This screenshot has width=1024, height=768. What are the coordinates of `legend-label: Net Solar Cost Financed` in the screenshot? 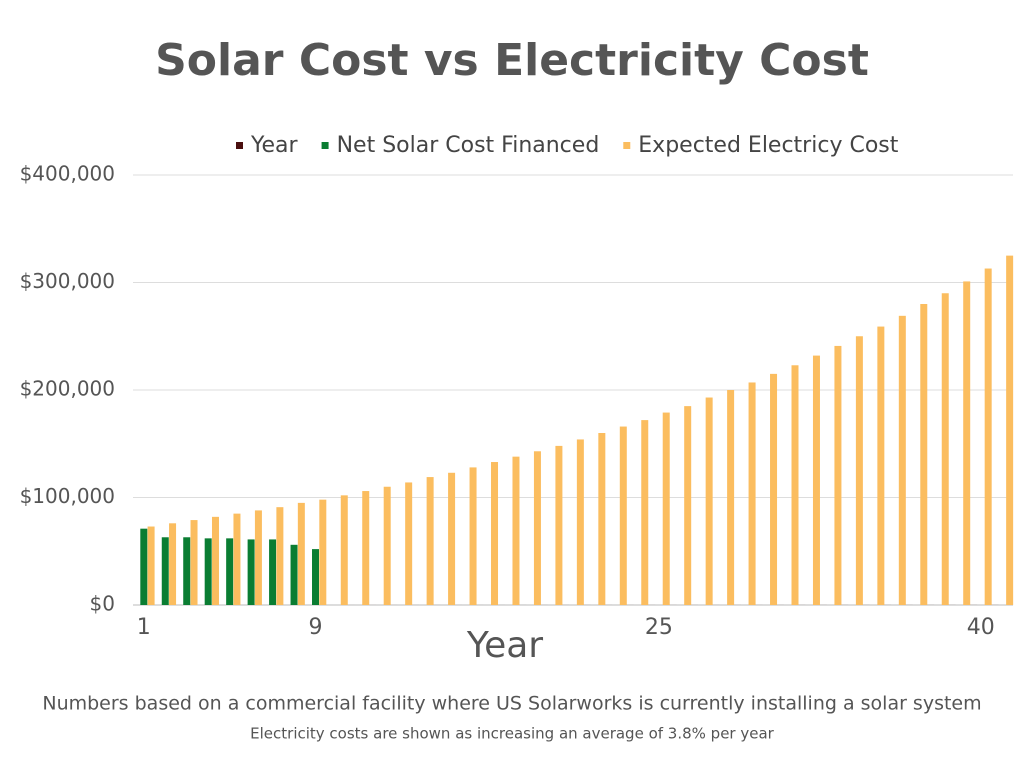 It's located at (468, 145).